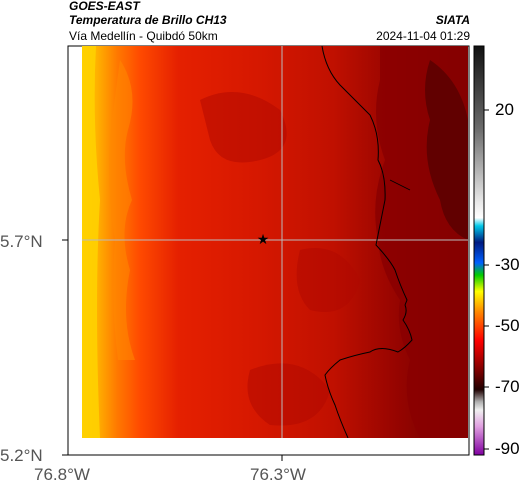  What do you see at coordinates (62, 474) in the screenshot?
I see `x-tick-76-8W: 76.8°W` at bounding box center [62, 474].